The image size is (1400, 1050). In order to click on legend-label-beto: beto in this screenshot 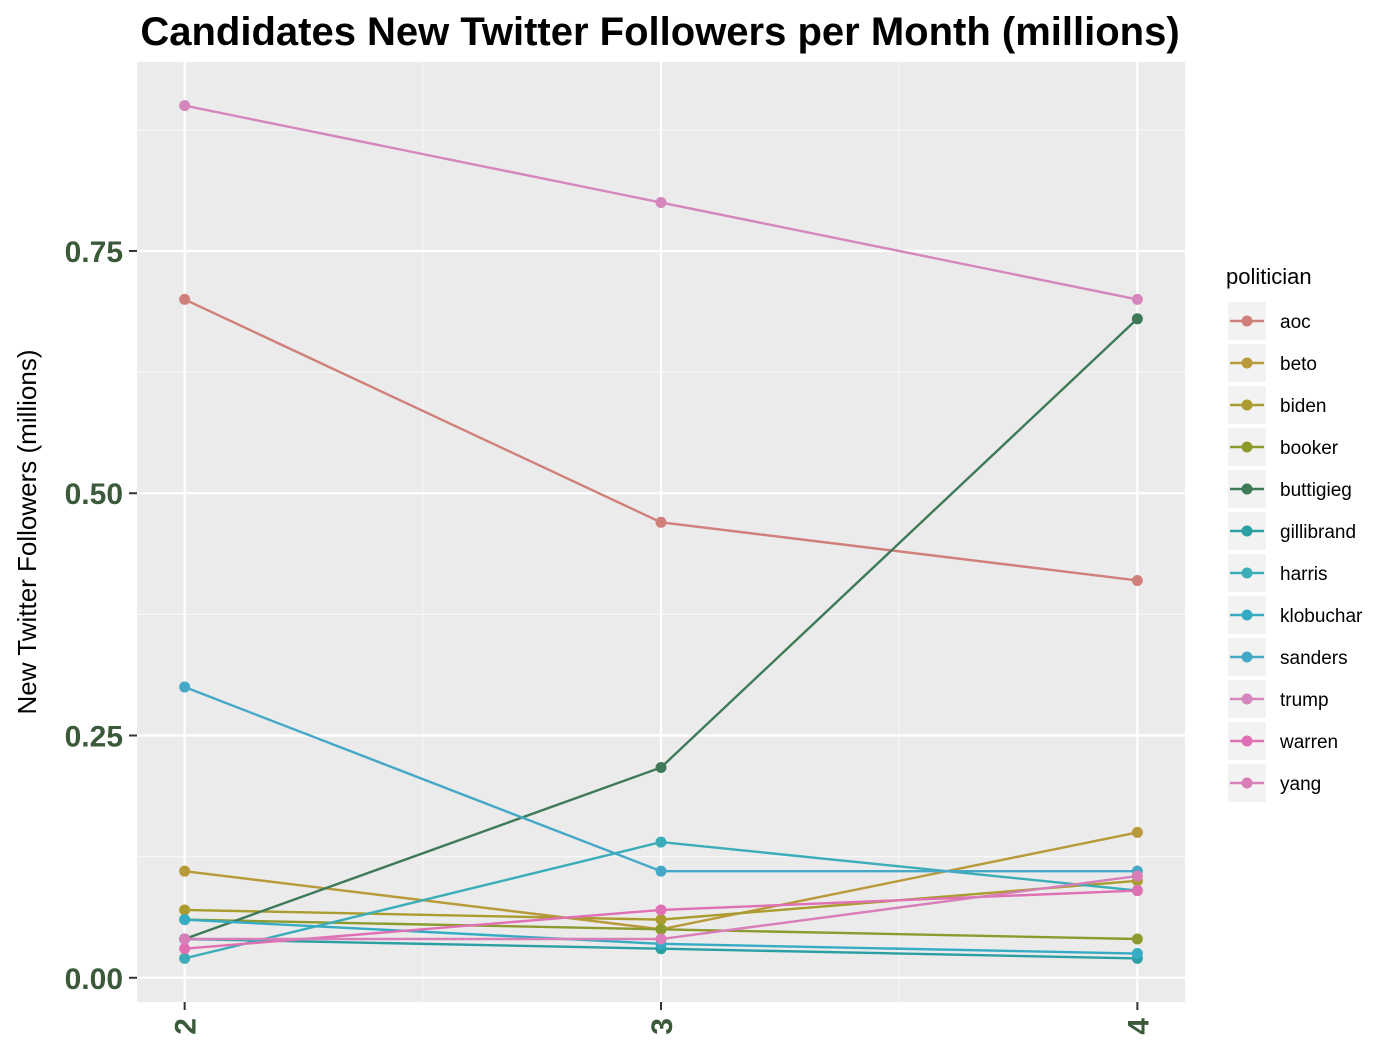, I will do `click(1298, 364)`.